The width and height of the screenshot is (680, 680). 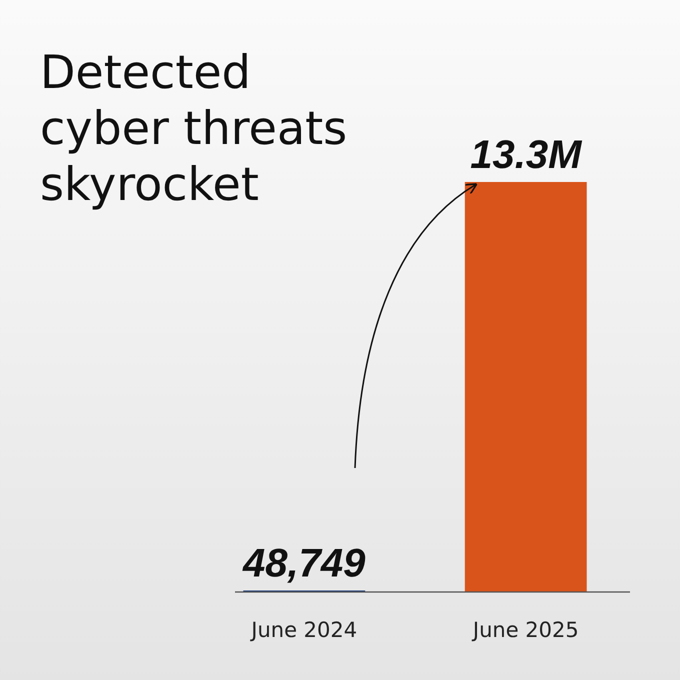 I want to click on x-tick-label: June 2025, so click(x=524, y=630).